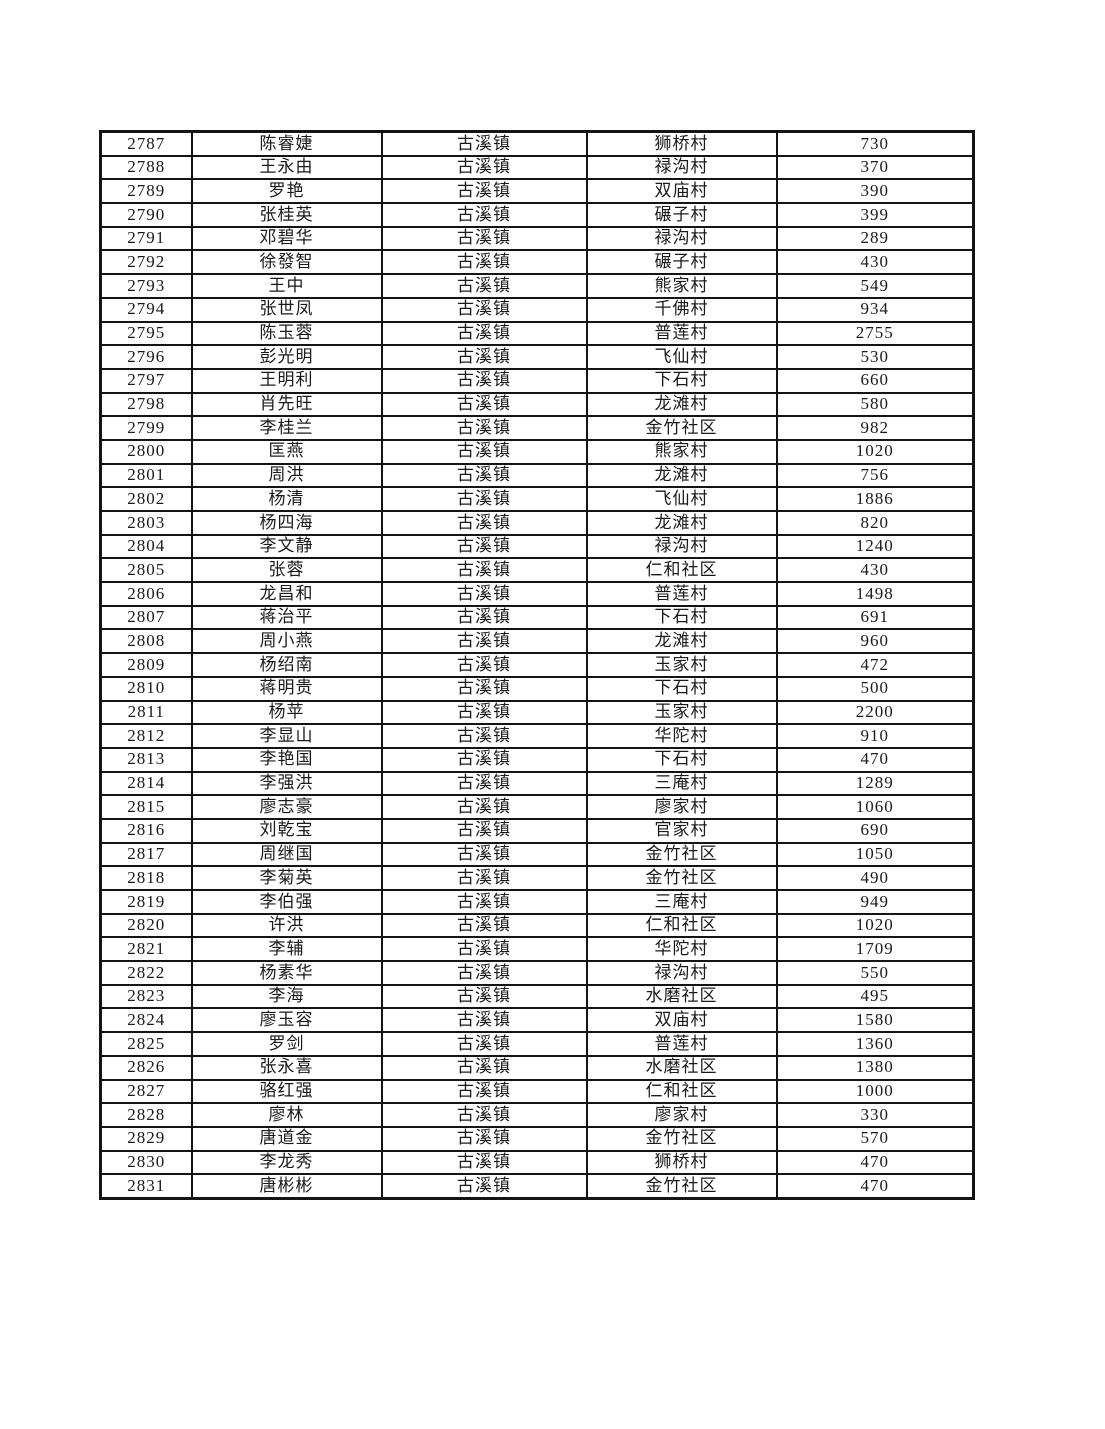  I want to click on cell-name: 李海, so click(286, 996).